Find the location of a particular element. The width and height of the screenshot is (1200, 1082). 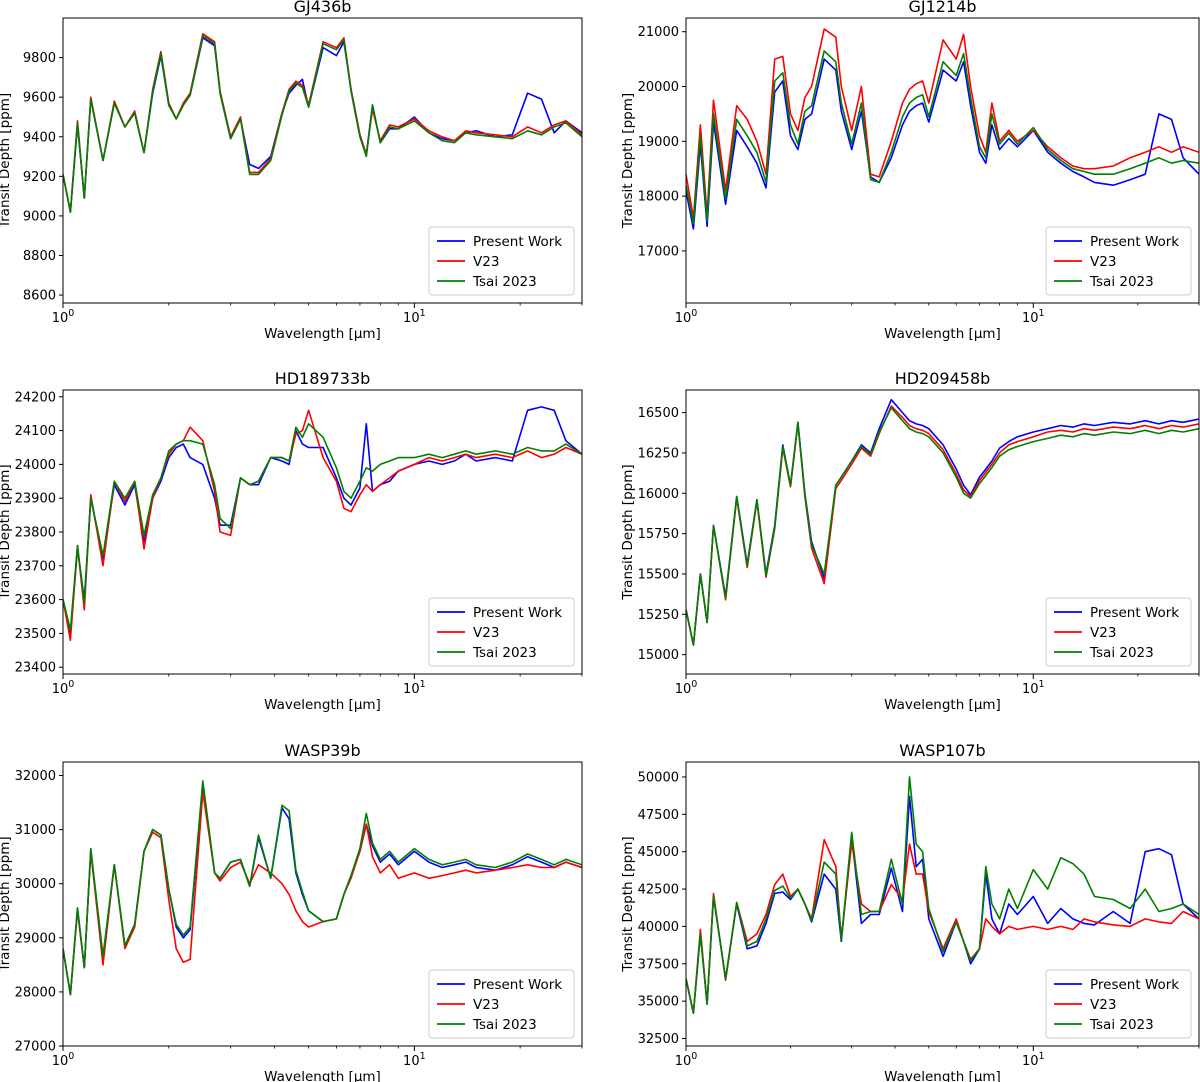

chart-title: HD209458b is located at coordinates (943, 378).